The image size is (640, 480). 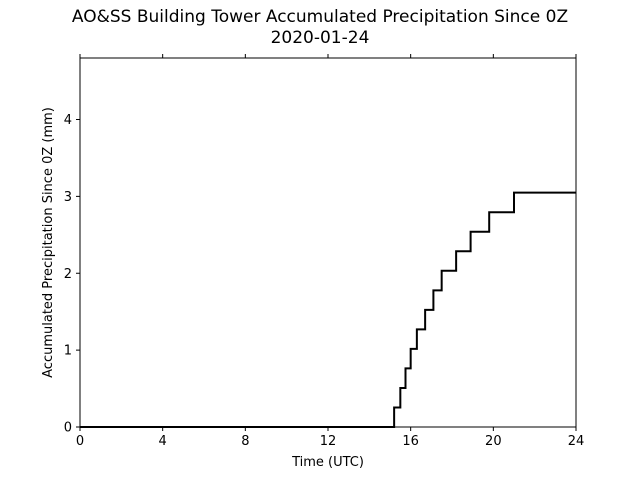 I want to click on x-tick-label: 16, so click(x=410, y=441).